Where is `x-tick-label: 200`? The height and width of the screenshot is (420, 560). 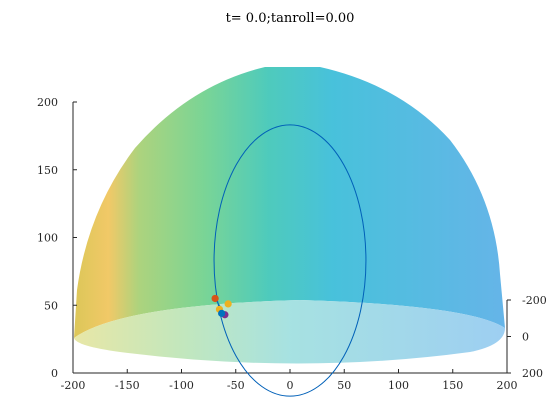 x-tick-label: 200 is located at coordinates (507, 385).